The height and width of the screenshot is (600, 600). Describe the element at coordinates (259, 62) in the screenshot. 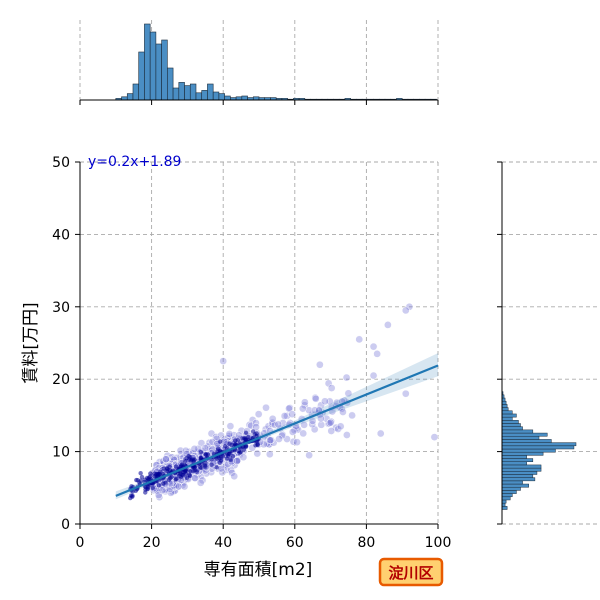

I see `marginal-x-histogram` at that location.